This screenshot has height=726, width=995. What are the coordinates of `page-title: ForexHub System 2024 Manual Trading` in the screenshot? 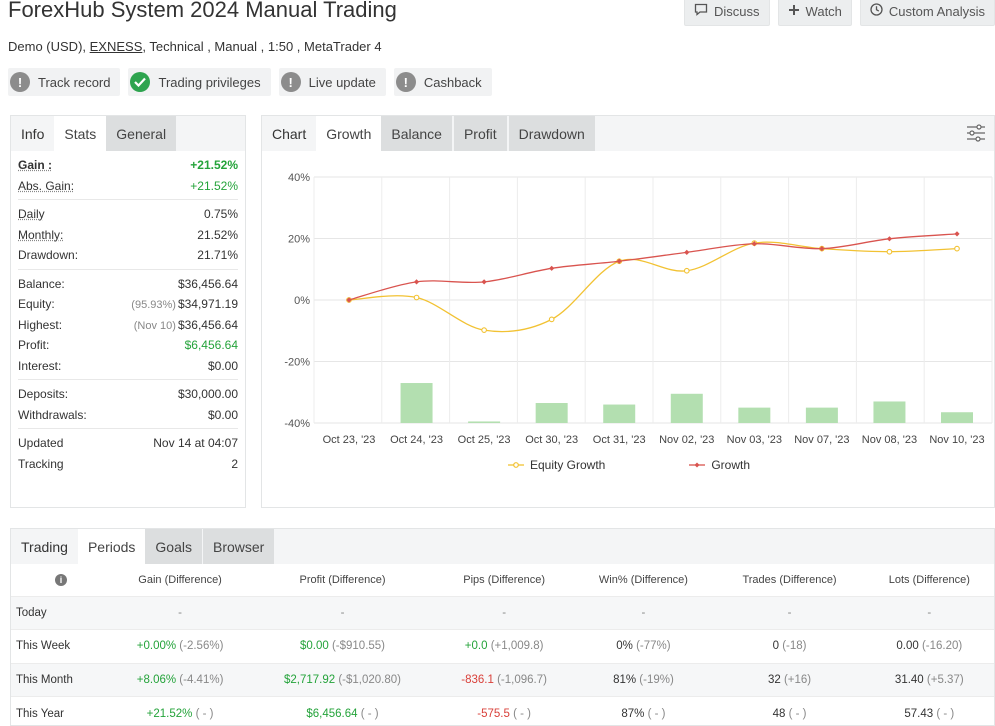 It's located at (202, 11).